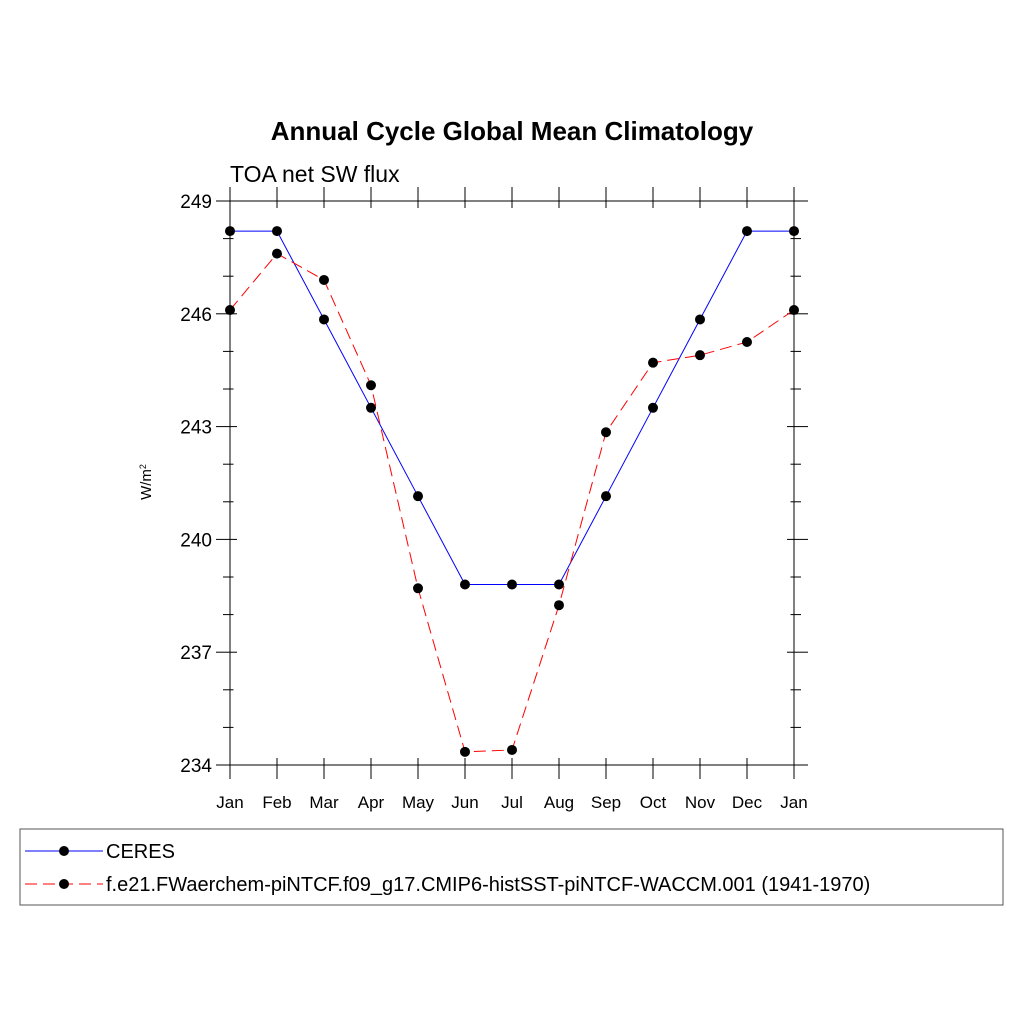  I want to click on chart-subtitle: TOA net SW flux, so click(315, 174).